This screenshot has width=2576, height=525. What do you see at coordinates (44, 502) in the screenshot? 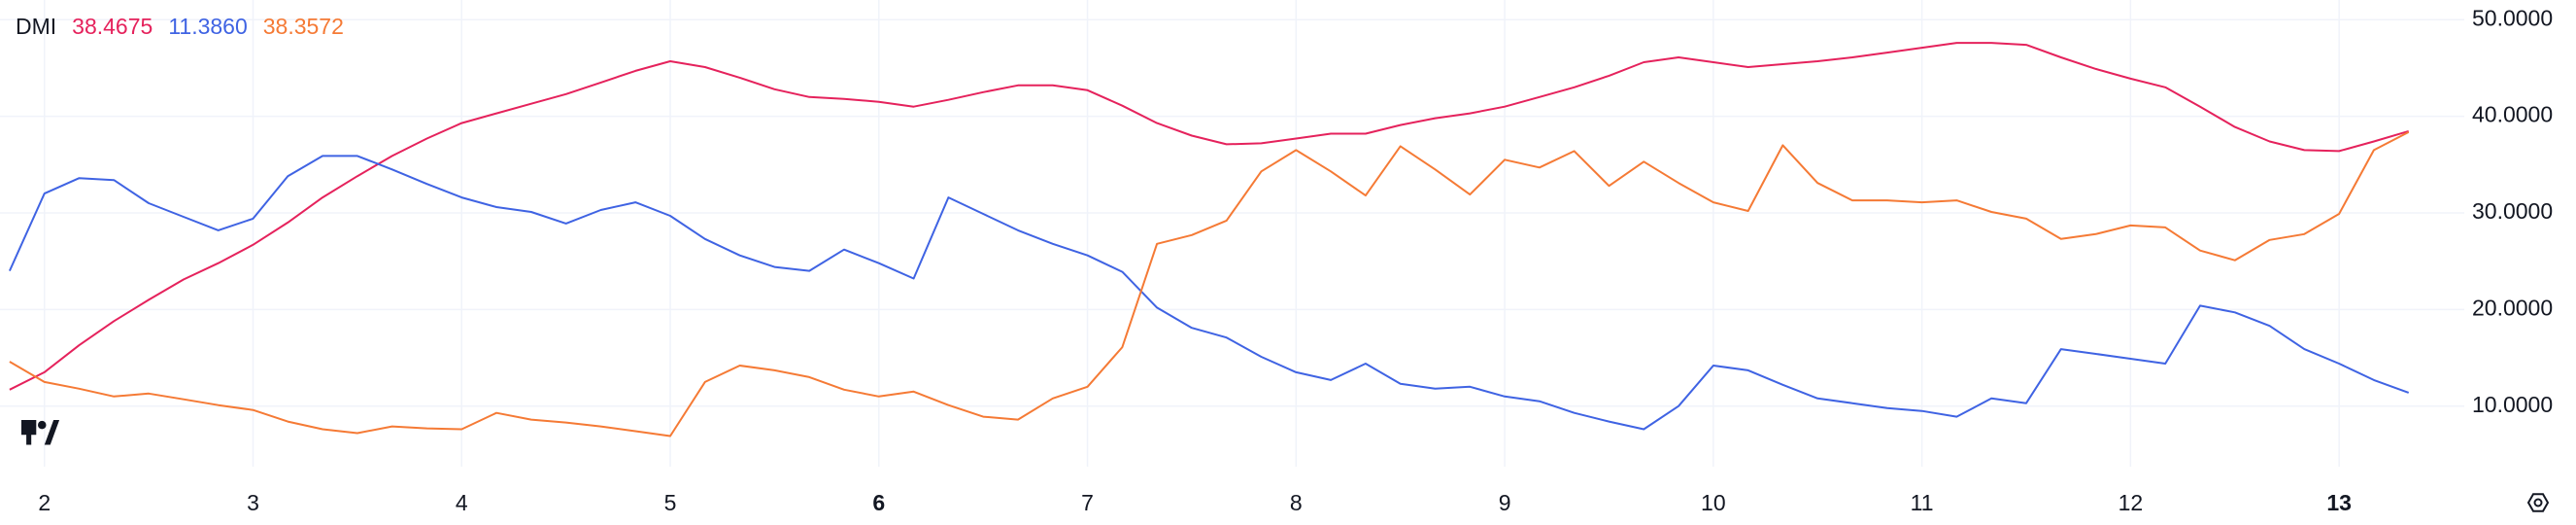
I see `x-tick-label: 2` at bounding box center [44, 502].